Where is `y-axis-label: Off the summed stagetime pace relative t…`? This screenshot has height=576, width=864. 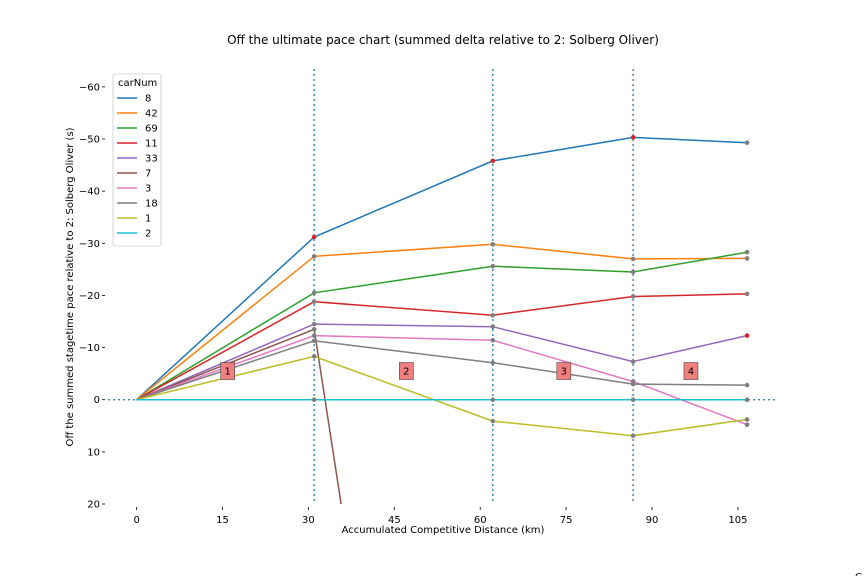
y-axis-label: Off the summed stagetime pace relative t… is located at coordinates (70, 286).